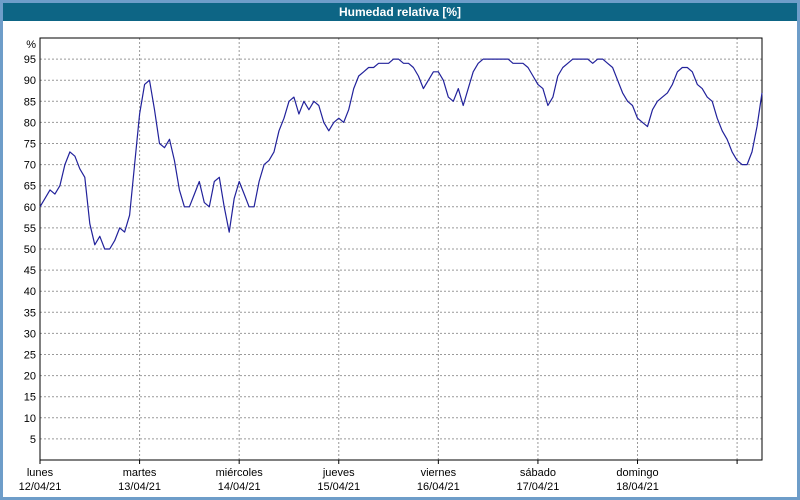 The image size is (800, 500). Describe the element at coordinates (33, 440) in the screenshot. I see `y-tick-label: 5` at that location.